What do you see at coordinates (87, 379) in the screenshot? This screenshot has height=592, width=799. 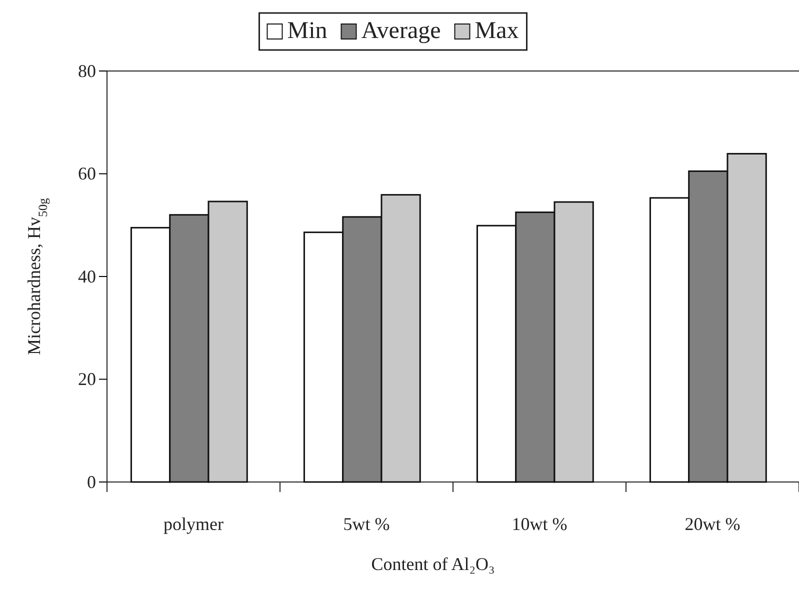 I see `y-tick-label: 20` at bounding box center [87, 379].